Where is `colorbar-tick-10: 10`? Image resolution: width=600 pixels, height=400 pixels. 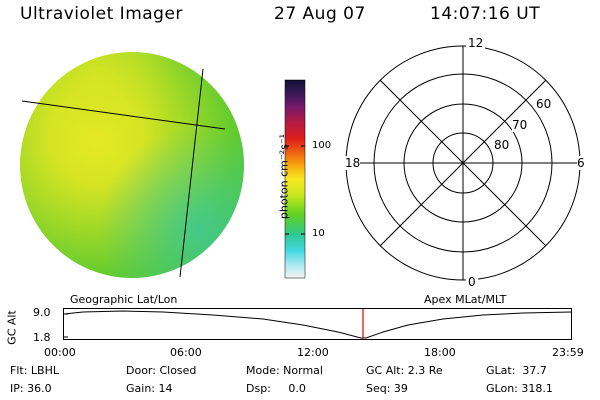 colorbar-tick-10: 10 is located at coordinates (318, 233).